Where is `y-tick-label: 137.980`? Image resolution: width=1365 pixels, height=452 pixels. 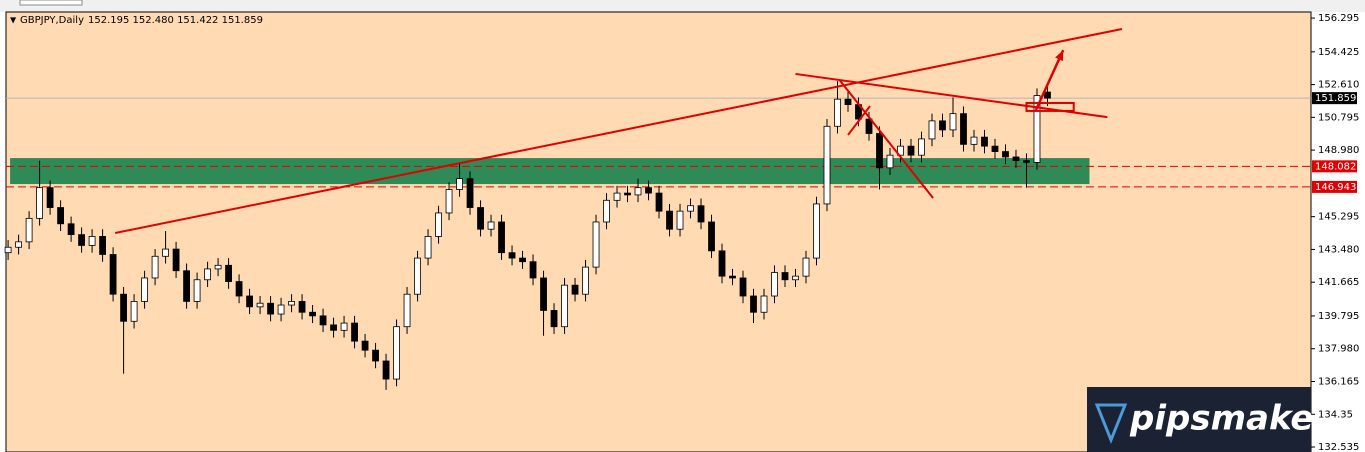
y-tick-label: 137.980 is located at coordinates (1338, 349).